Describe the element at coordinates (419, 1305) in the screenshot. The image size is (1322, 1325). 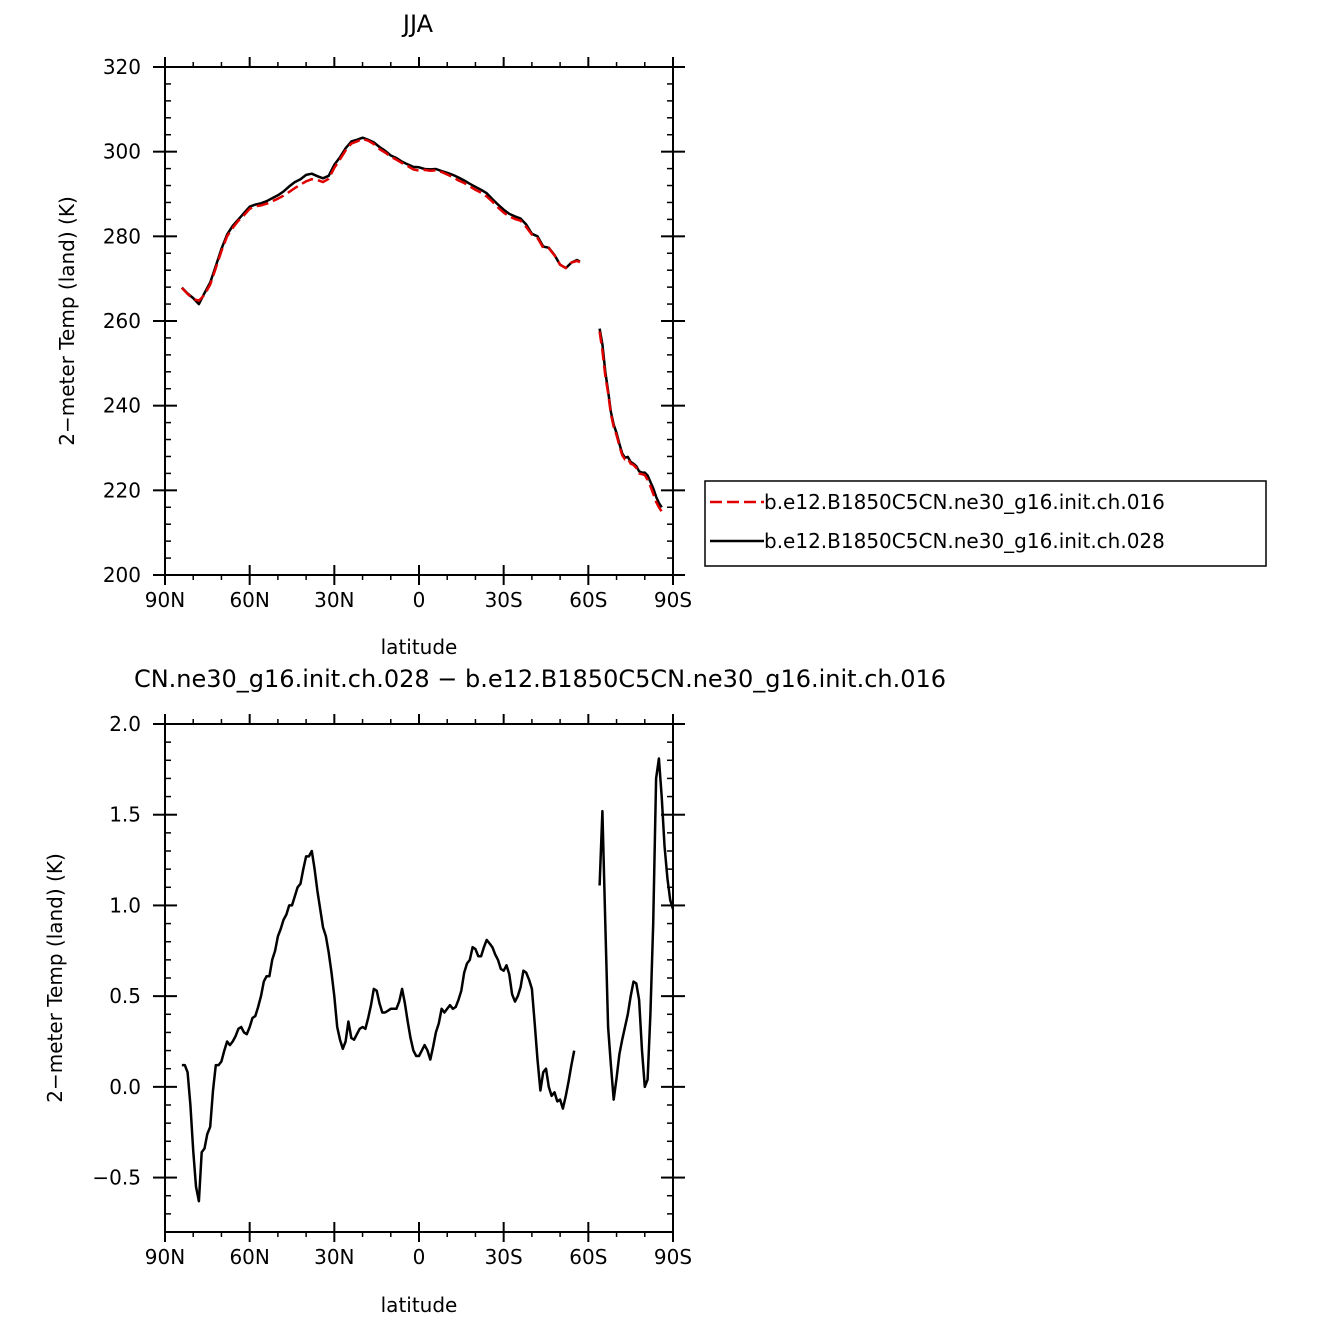
I see `bottom-chart-x-axis-title: latitude` at that location.